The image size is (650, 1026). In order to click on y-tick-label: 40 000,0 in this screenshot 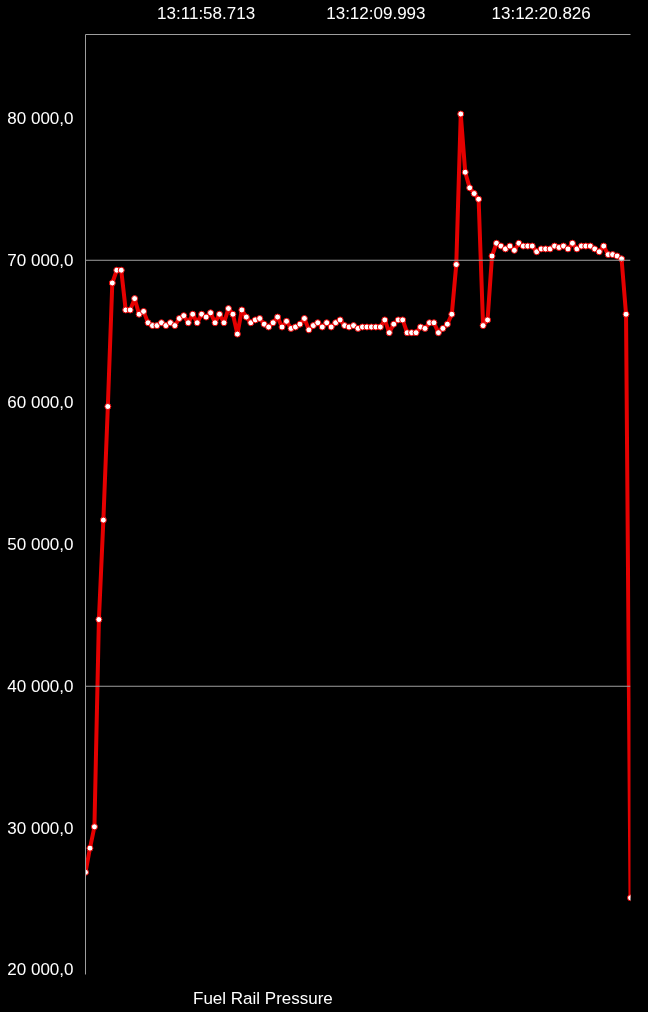, I will do `click(40, 686)`.